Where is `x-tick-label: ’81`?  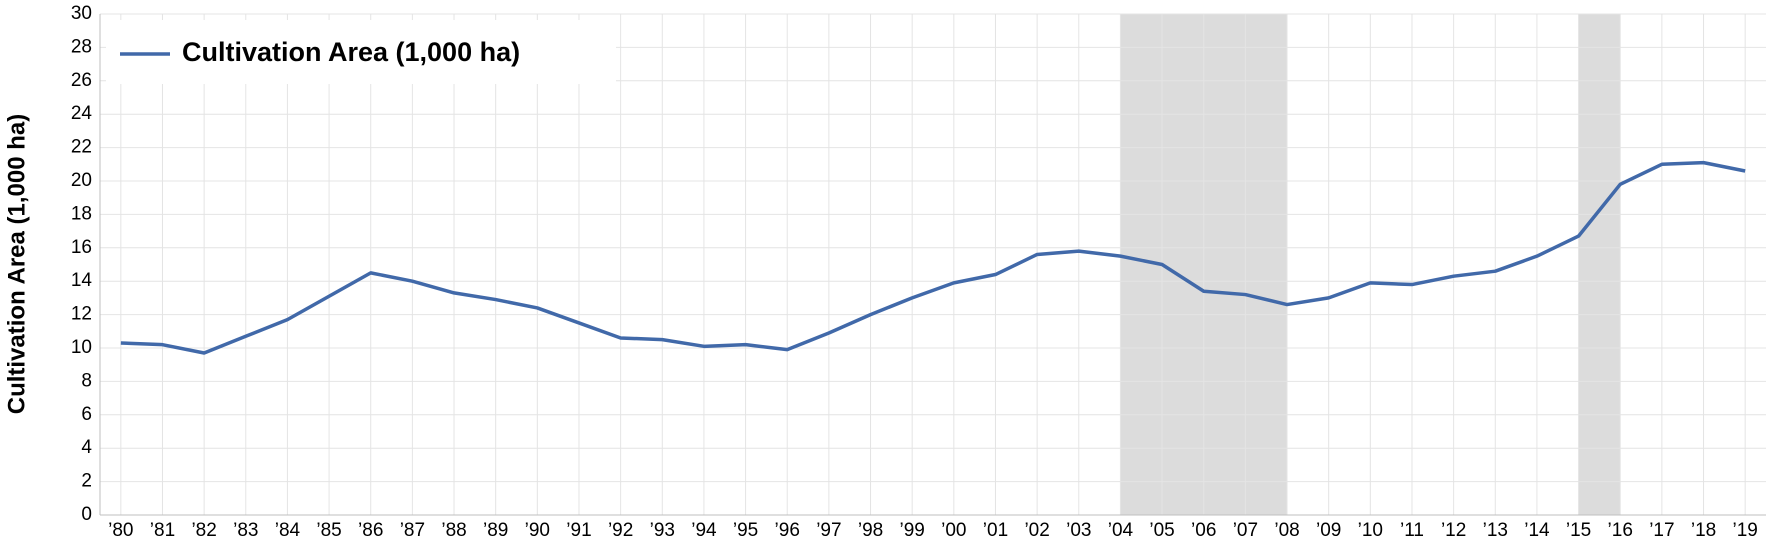
x-tick-label: ’81 is located at coordinates (162, 530).